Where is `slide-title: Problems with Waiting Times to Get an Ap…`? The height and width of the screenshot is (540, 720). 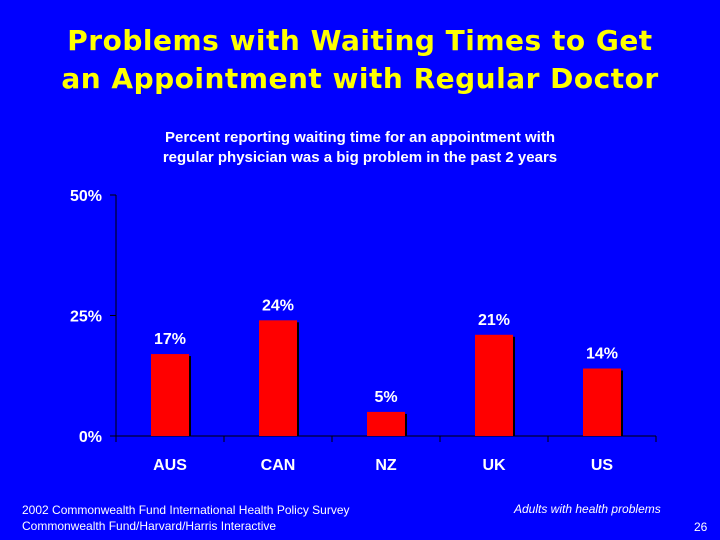 slide-title: Problems with Waiting Times to Get an Ap… is located at coordinates (360, 60).